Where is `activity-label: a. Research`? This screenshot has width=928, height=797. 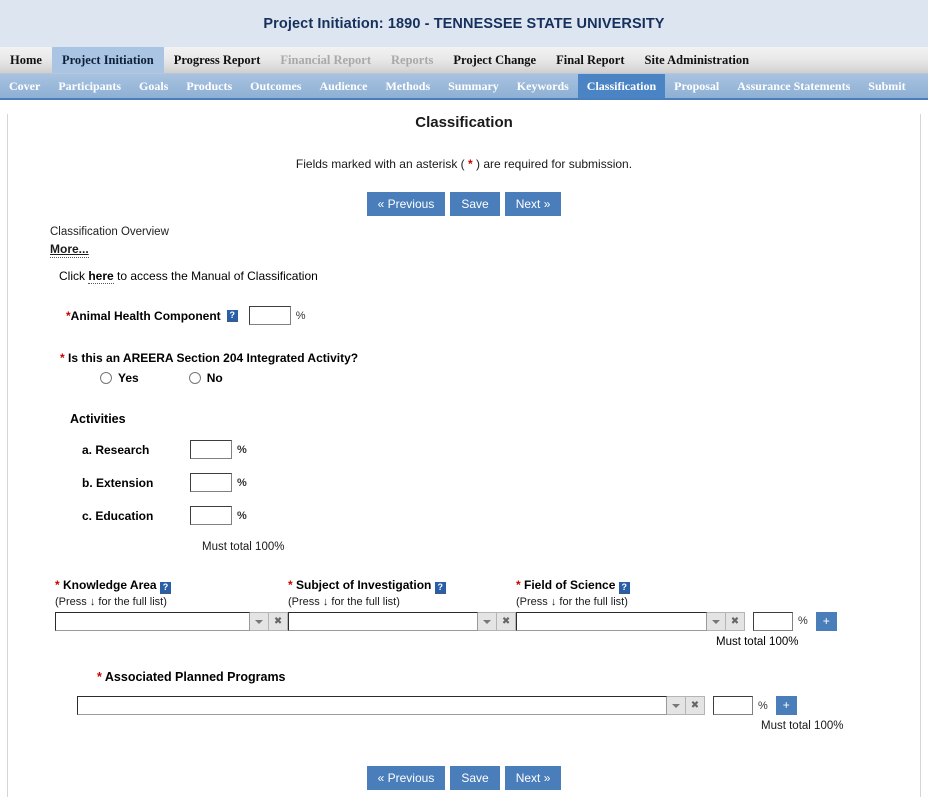 activity-label: a. Research is located at coordinates (116, 449).